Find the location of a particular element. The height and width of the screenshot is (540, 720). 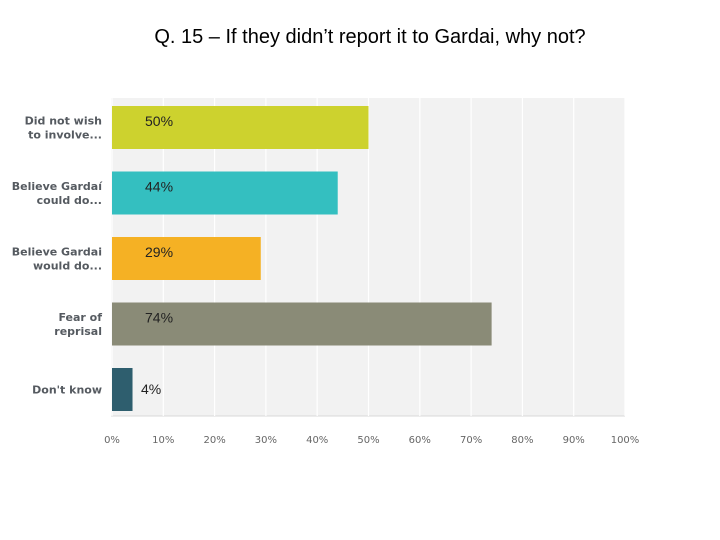

data-label: 74% is located at coordinates (159, 318).